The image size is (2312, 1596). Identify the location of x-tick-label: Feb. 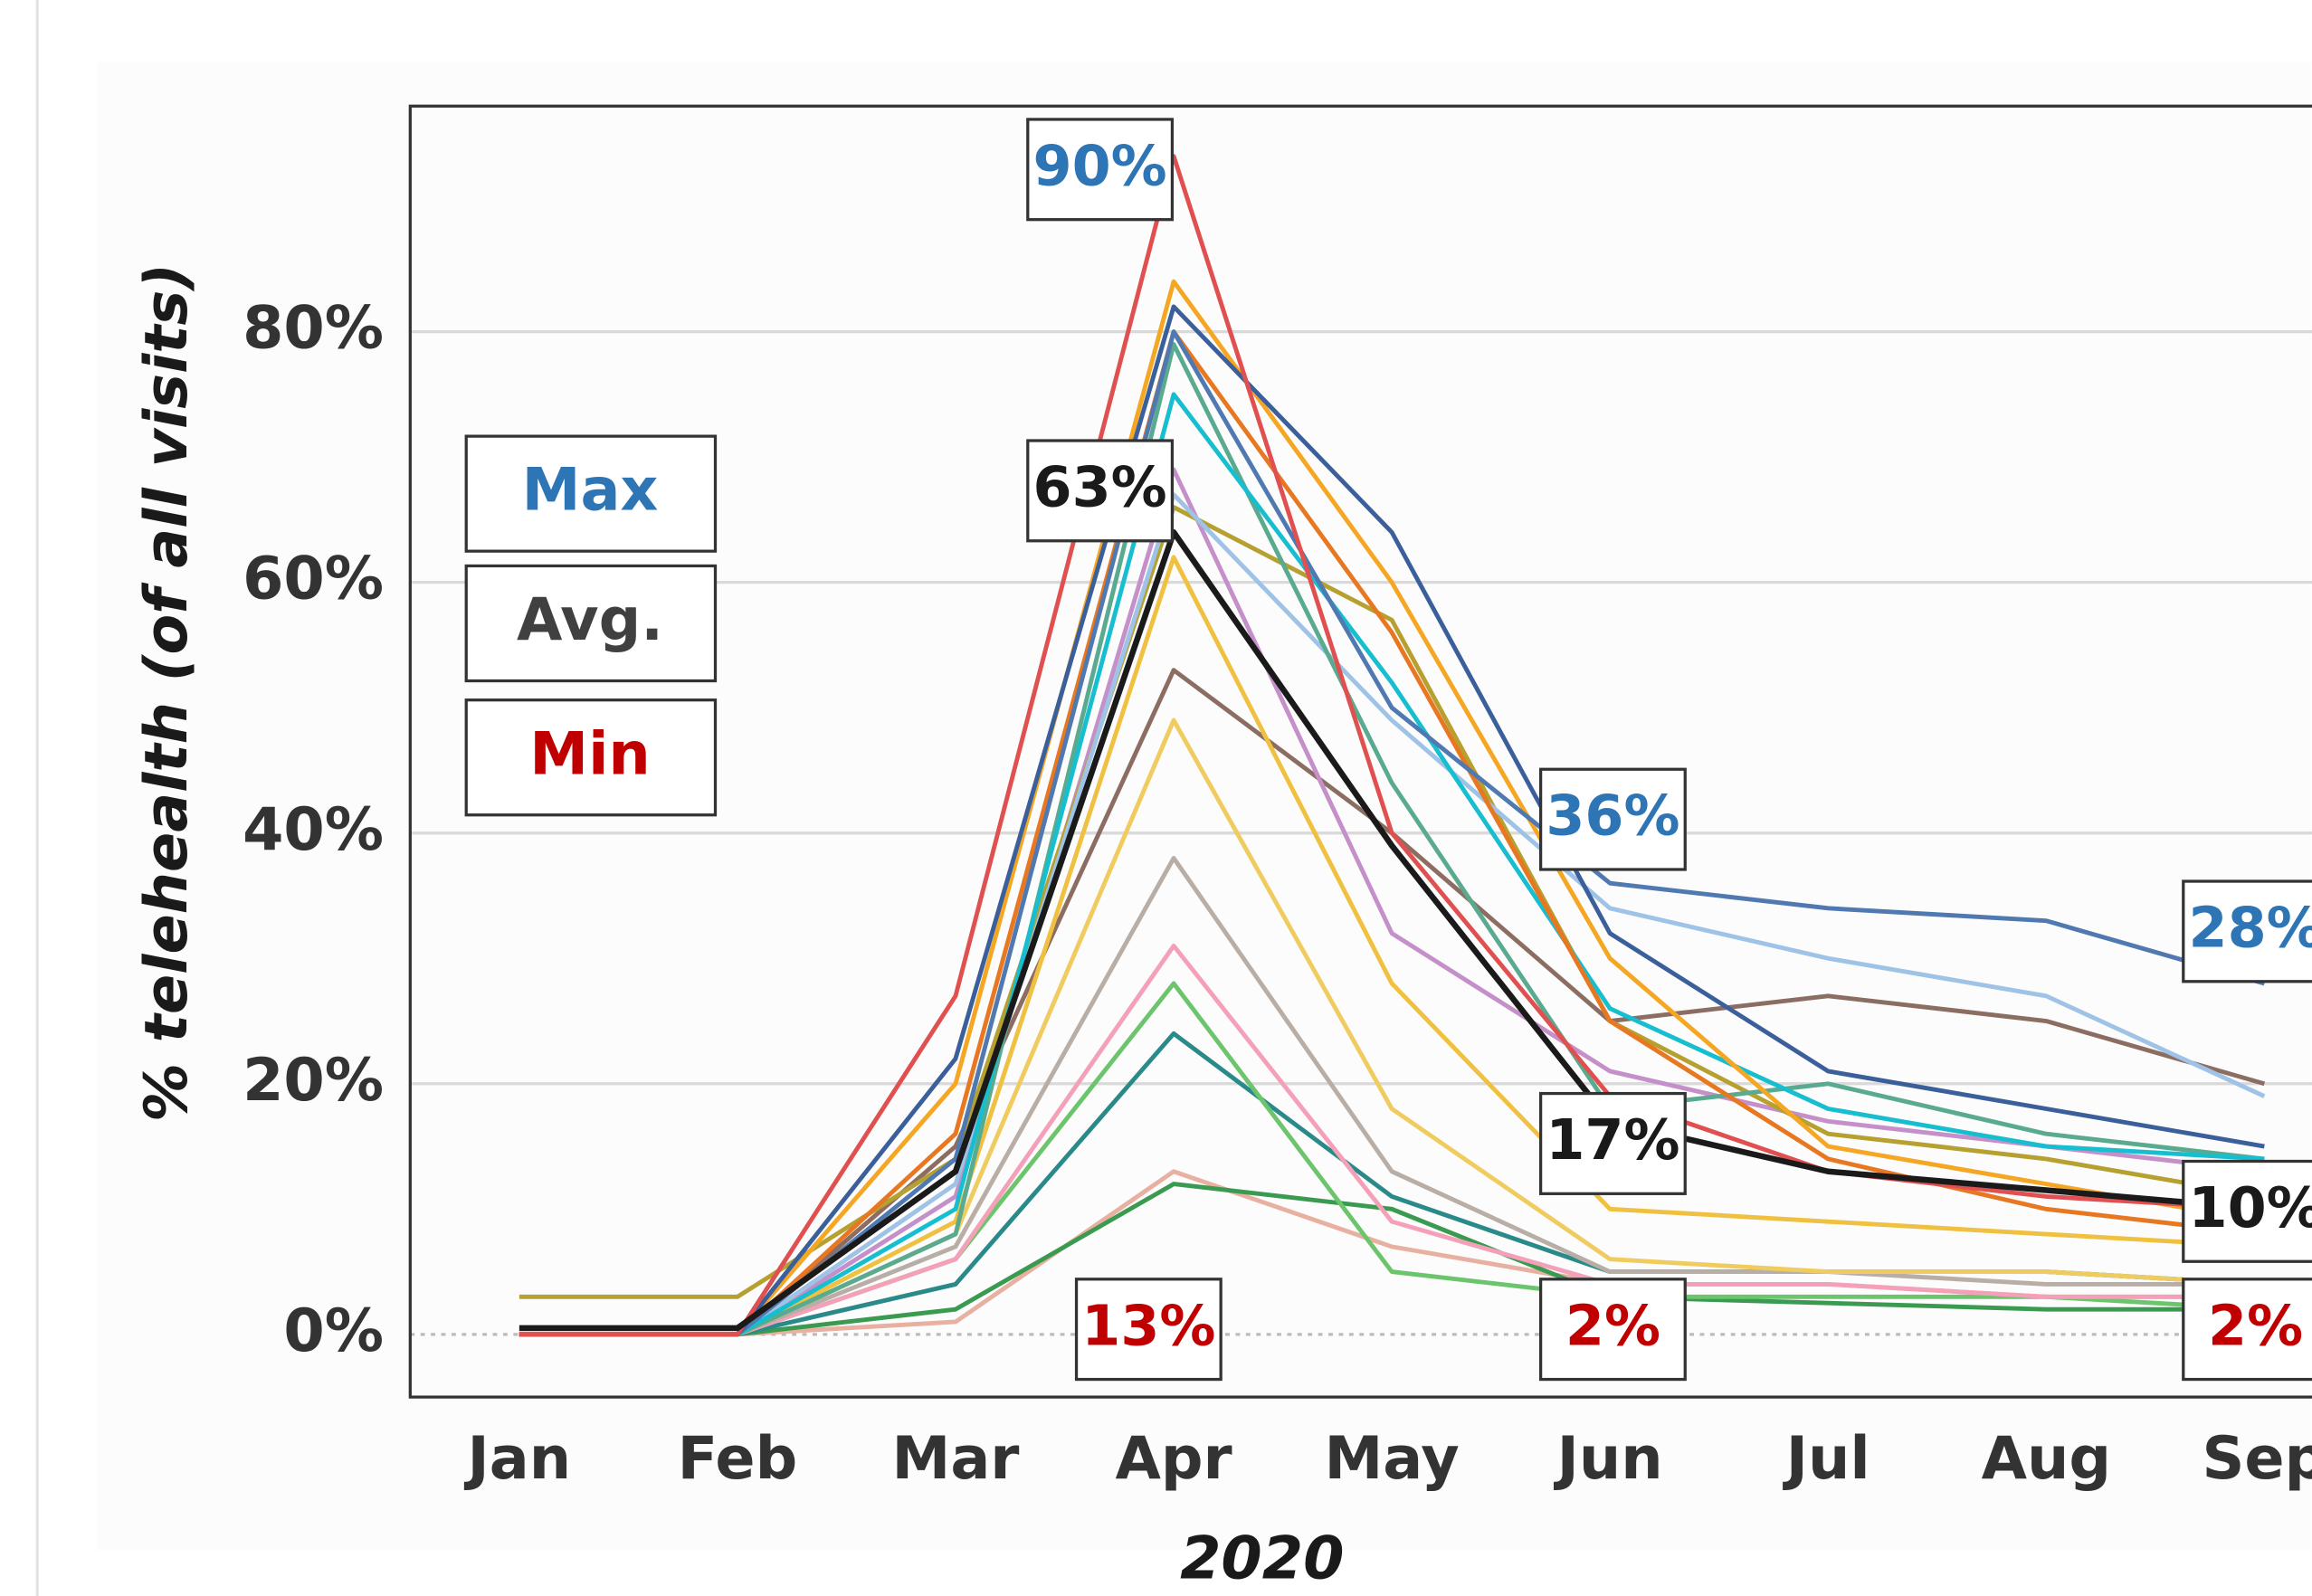
(738, 1459).